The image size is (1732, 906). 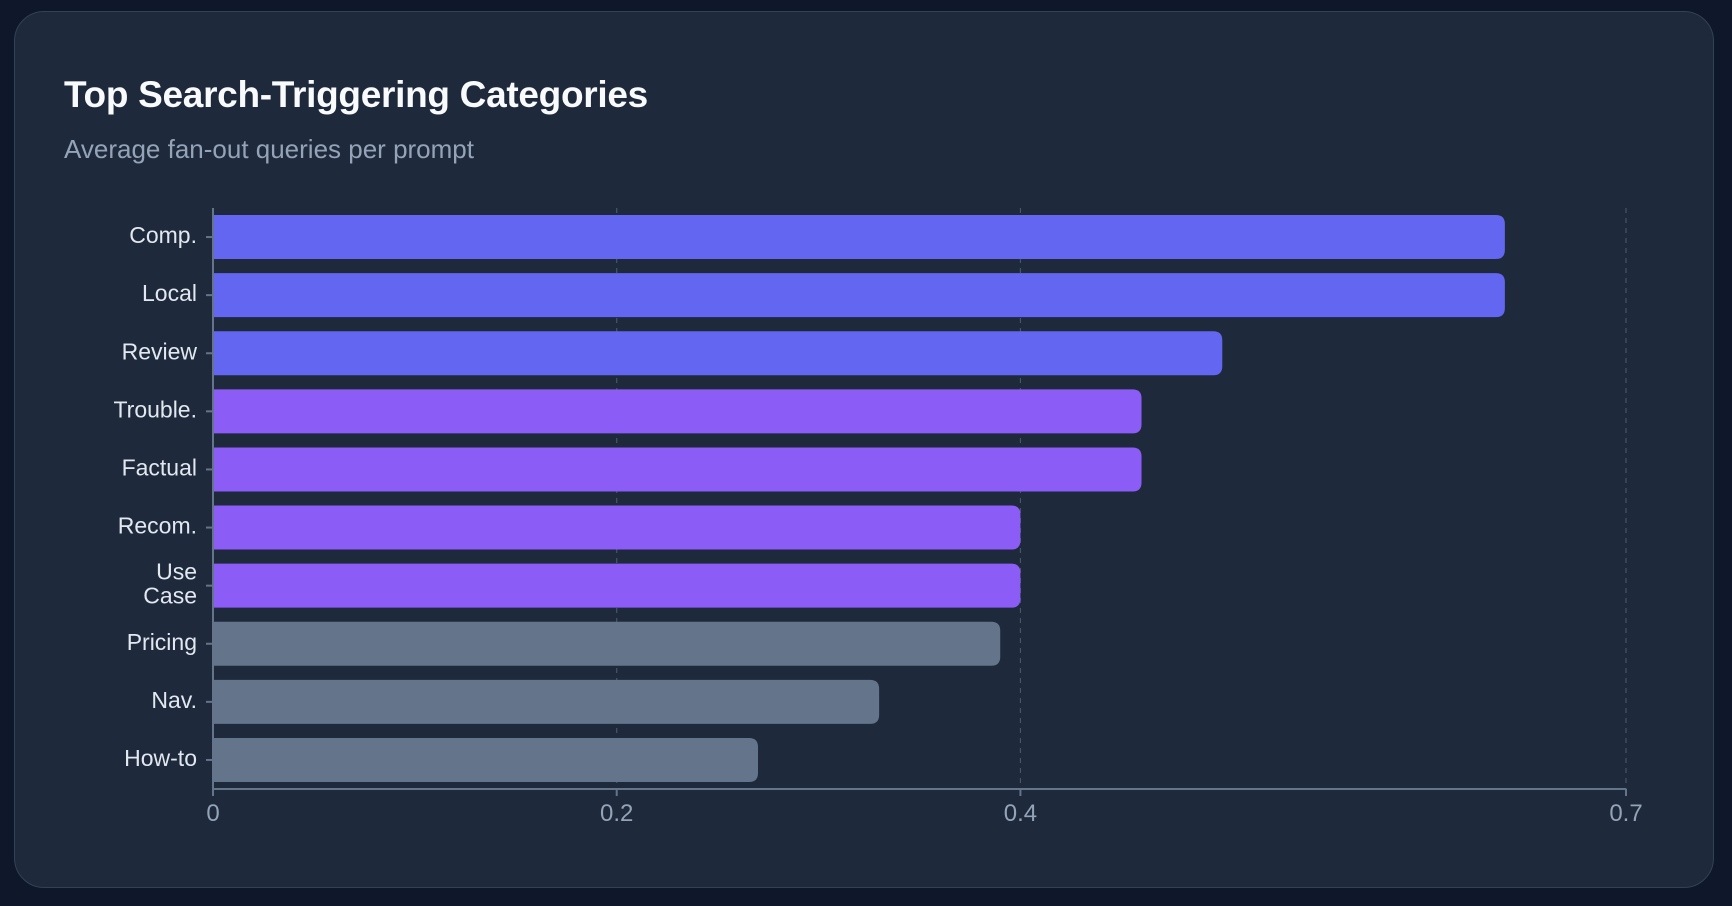 What do you see at coordinates (174, 700) in the screenshot?
I see `y-tick-label: Nav.` at bounding box center [174, 700].